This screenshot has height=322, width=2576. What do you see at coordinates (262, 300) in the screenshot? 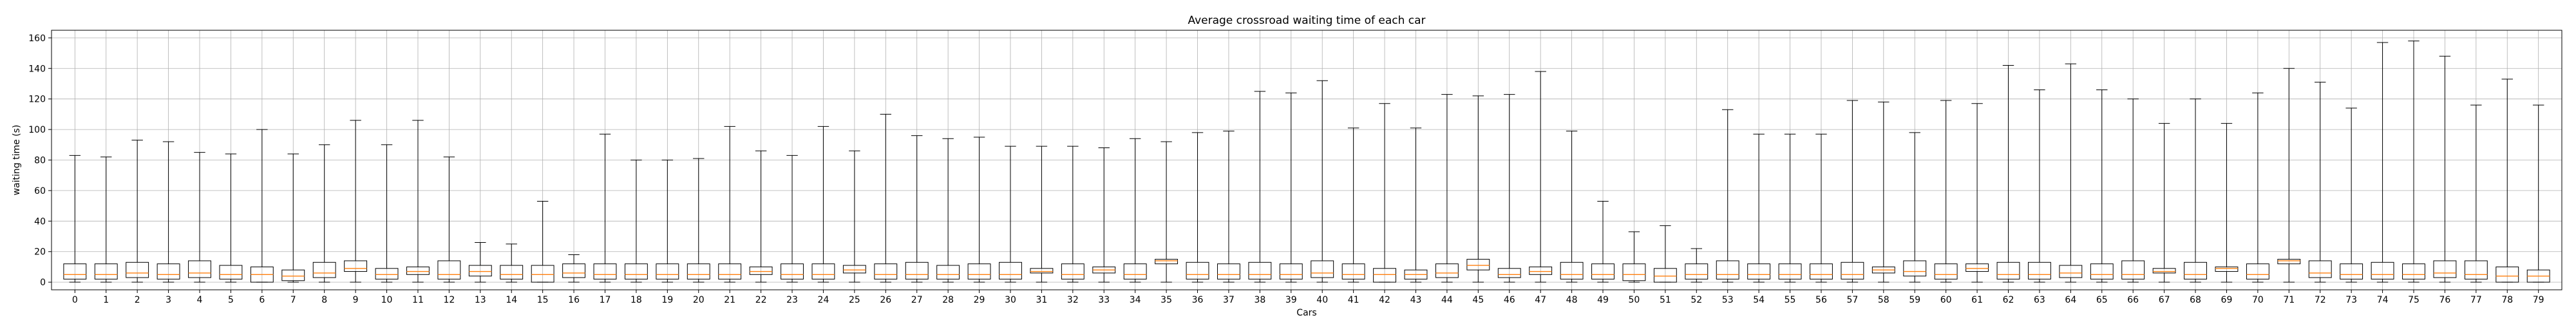
I see `x-tick-label: 6` at bounding box center [262, 300].